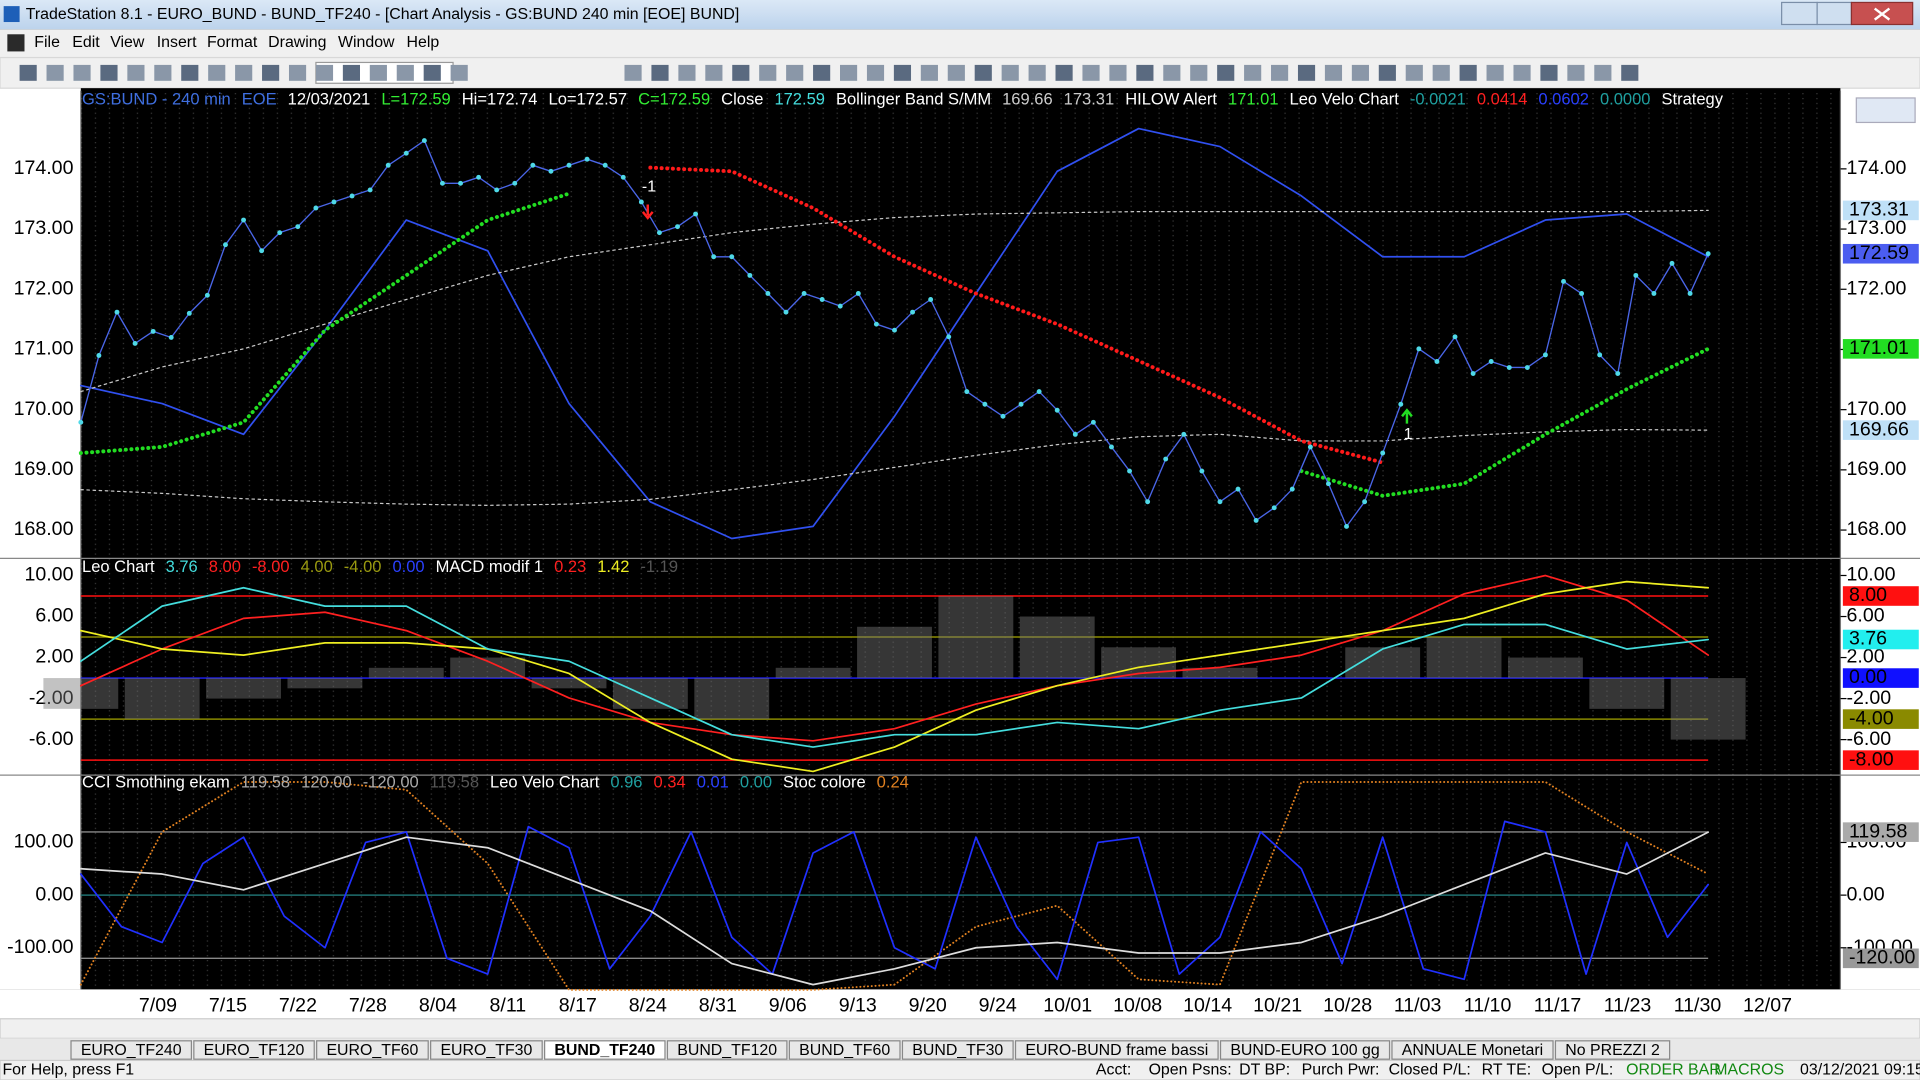 This screenshot has height=1080, width=1920. What do you see at coordinates (366, 42) in the screenshot?
I see `menu-item: Window` at bounding box center [366, 42].